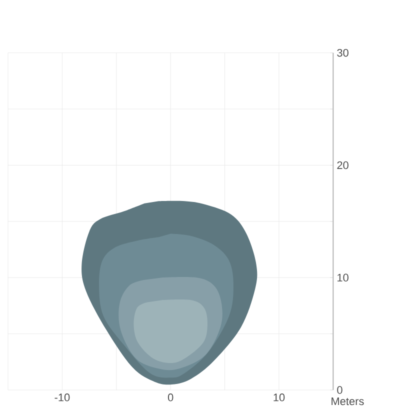  What do you see at coordinates (342, 52) in the screenshot?
I see `y-tick-label: 30` at bounding box center [342, 52].